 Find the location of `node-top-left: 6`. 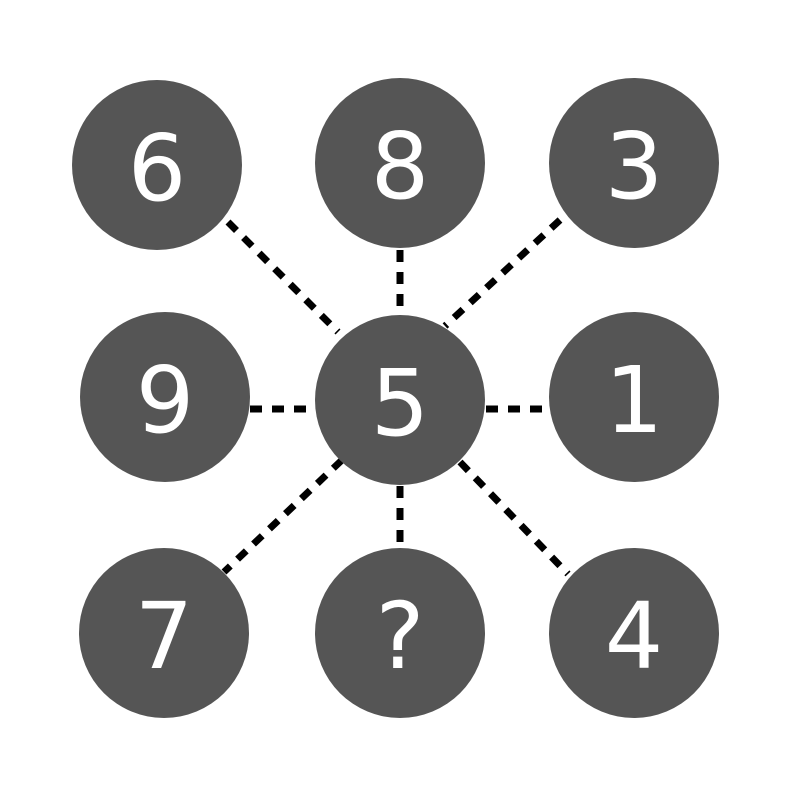

node-top-left: 6 is located at coordinates (157, 165).